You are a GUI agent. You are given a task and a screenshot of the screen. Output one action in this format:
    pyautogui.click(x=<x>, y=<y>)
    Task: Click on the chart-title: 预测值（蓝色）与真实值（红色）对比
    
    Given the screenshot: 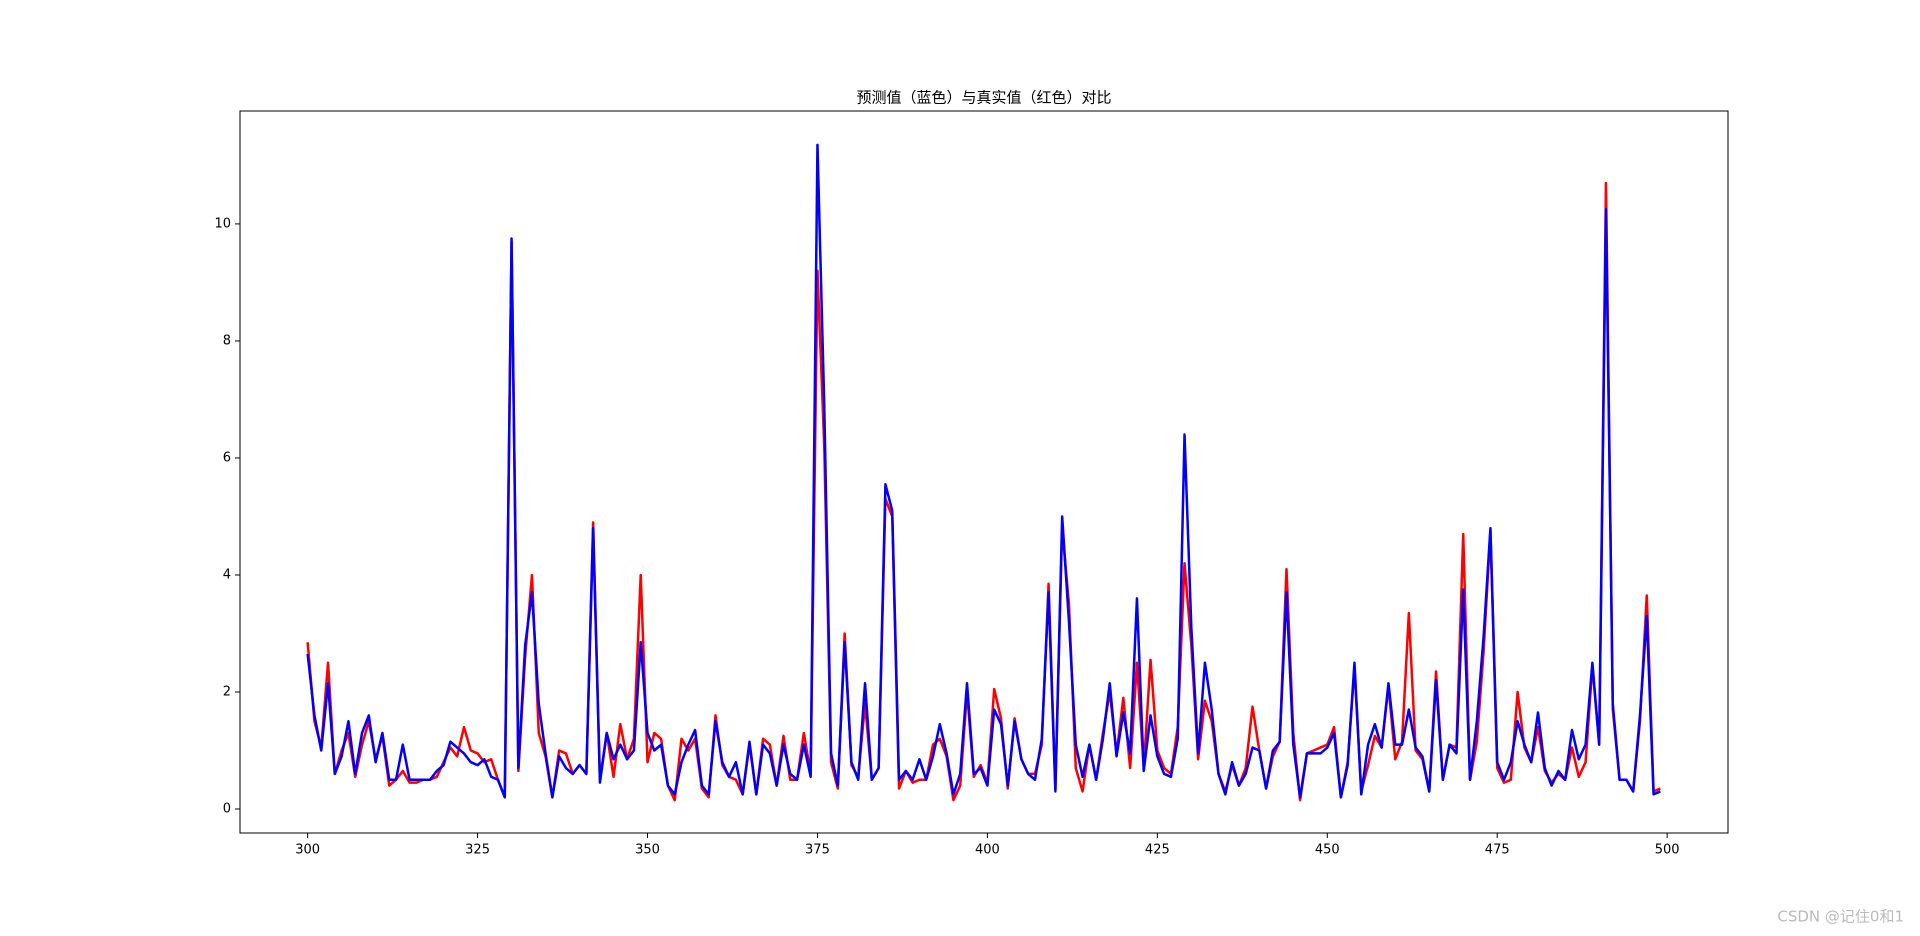 What is the action you would take?
    pyautogui.click(x=983, y=98)
    